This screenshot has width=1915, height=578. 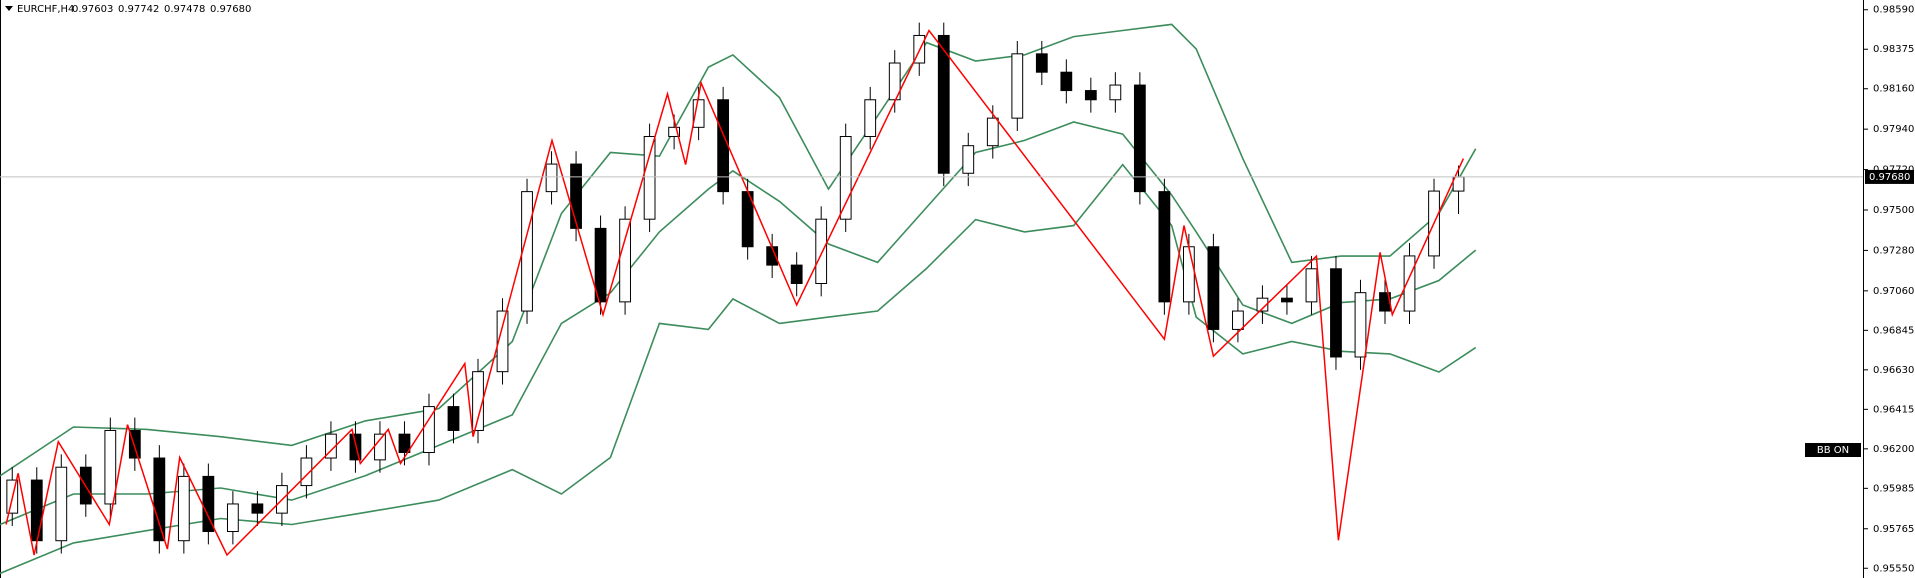 I want to click on y-tick-label: 0.97060, so click(x=1893, y=291).